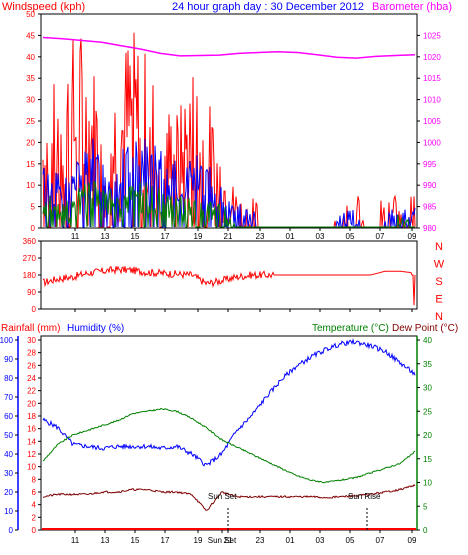  Describe the element at coordinates (31, 454) in the screenshot. I see `rain-tick-label: 12` at that location.